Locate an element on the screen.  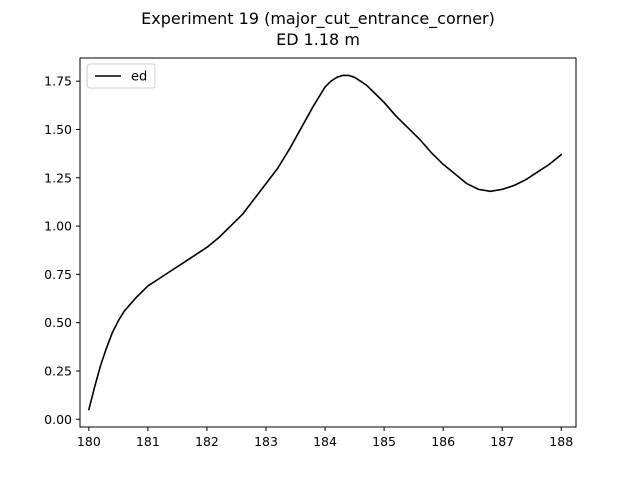
x-tick-label: 181 is located at coordinates (148, 441).